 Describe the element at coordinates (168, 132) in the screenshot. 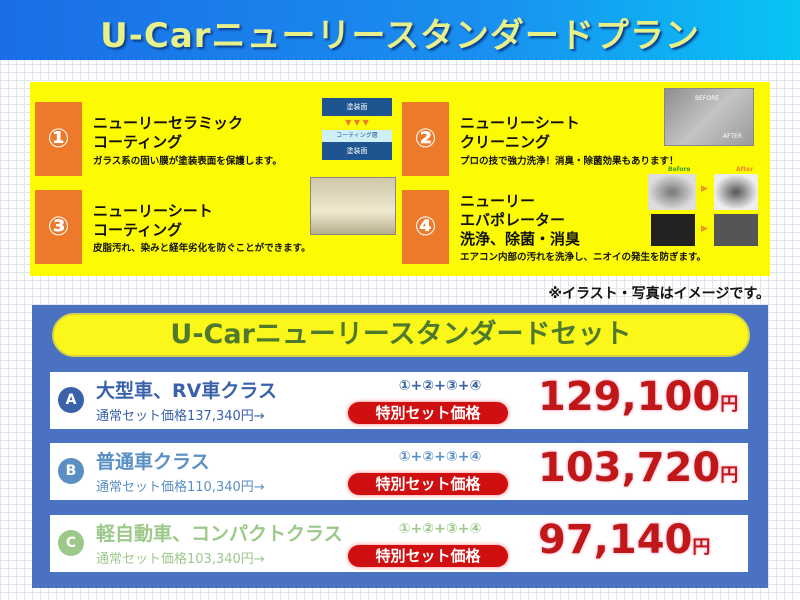

I see `service-title: ニューリーセラミック コーティング` at that location.